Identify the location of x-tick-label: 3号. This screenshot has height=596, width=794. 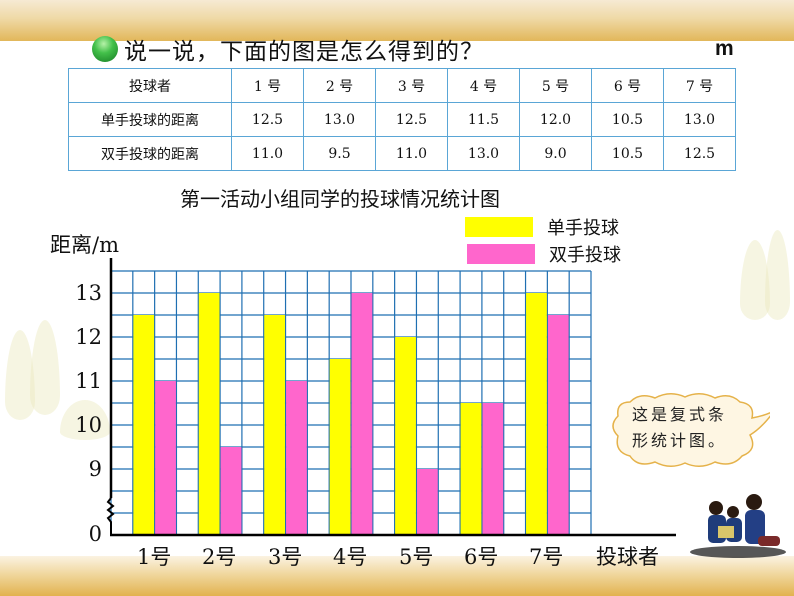
(285, 557).